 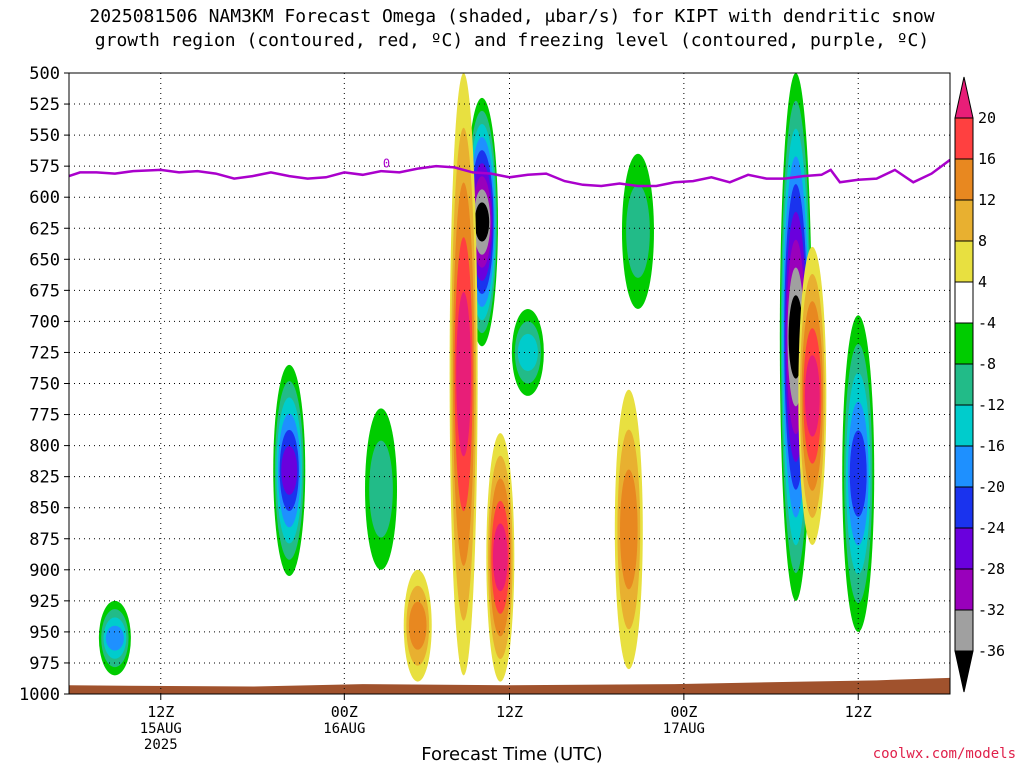 What do you see at coordinates (979, 384) in the screenshot?
I see `colorbar: 20 16 12 8 4 -4 -8 -12 -16 -20 -24 -28 -32 -36` at bounding box center [979, 384].